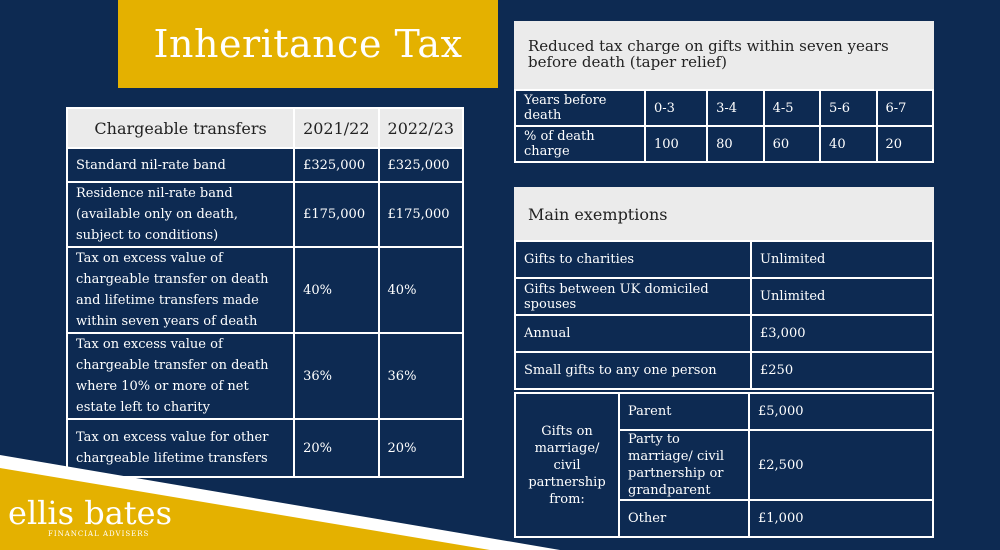  I want to click on brand-tagline: FINANCIAL ADVISERS, so click(99, 534).